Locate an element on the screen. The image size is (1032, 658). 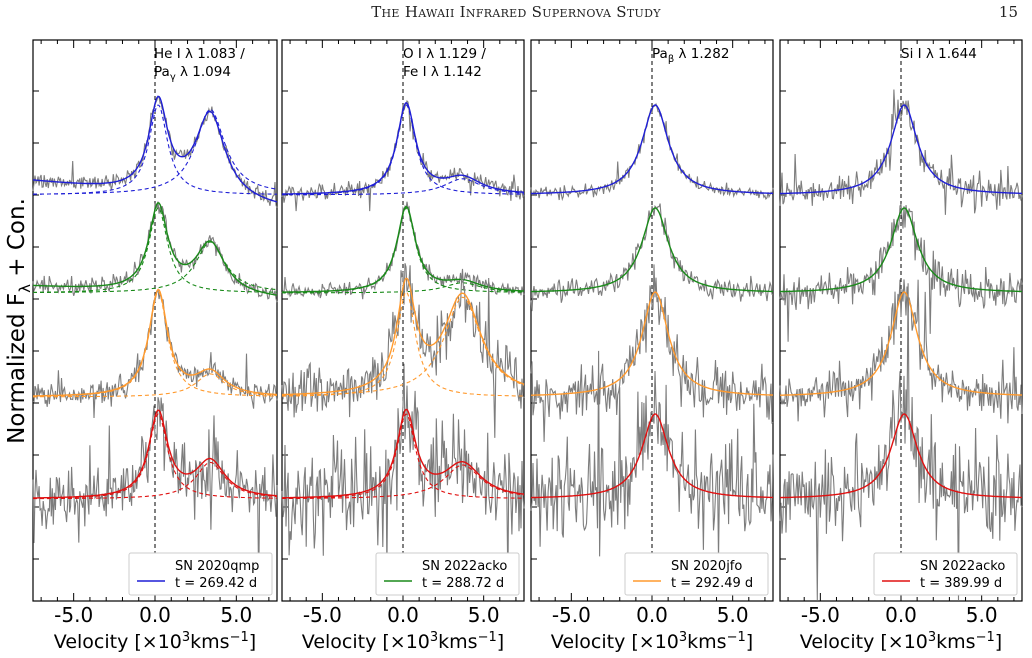
legend: SN 2020qmp t = 269.42 d is located at coordinates (200, 574).